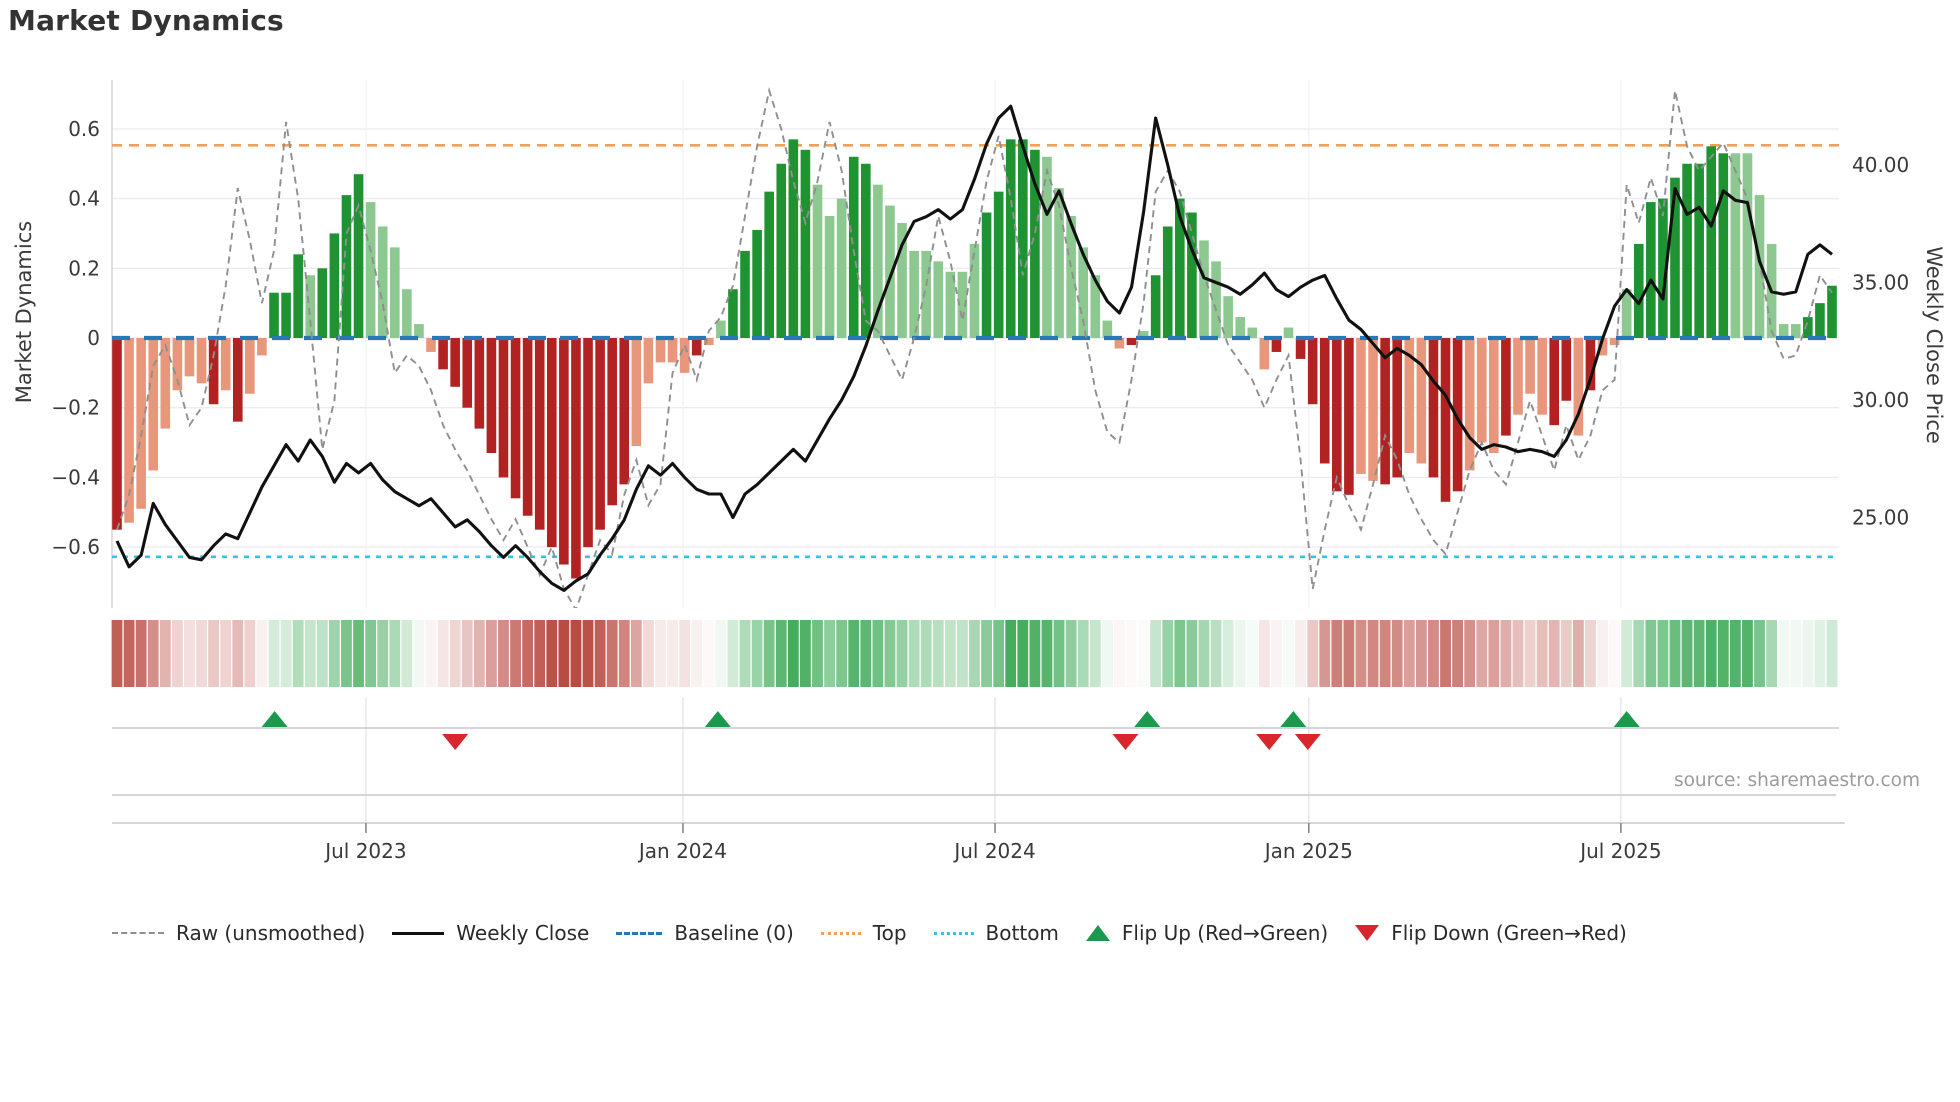 The height and width of the screenshot is (1102, 1960). What do you see at coordinates (993, 851) in the screenshot?
I see `x-tick-label: Jul 2024` at bounding box center [993, 851].